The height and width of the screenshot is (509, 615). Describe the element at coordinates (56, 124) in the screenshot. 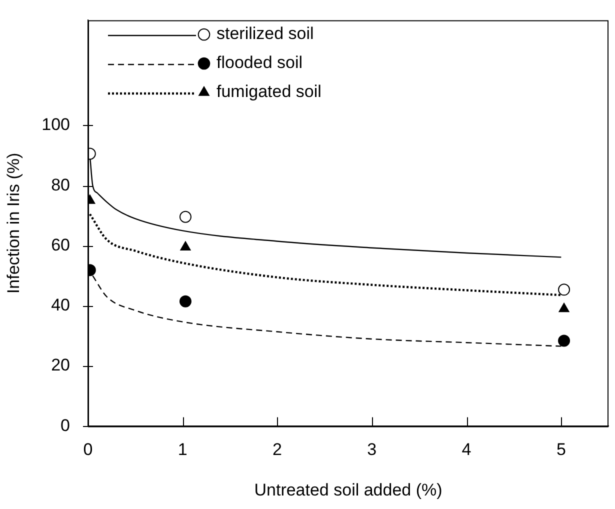

I see `y-tick-label: 100` at that location.